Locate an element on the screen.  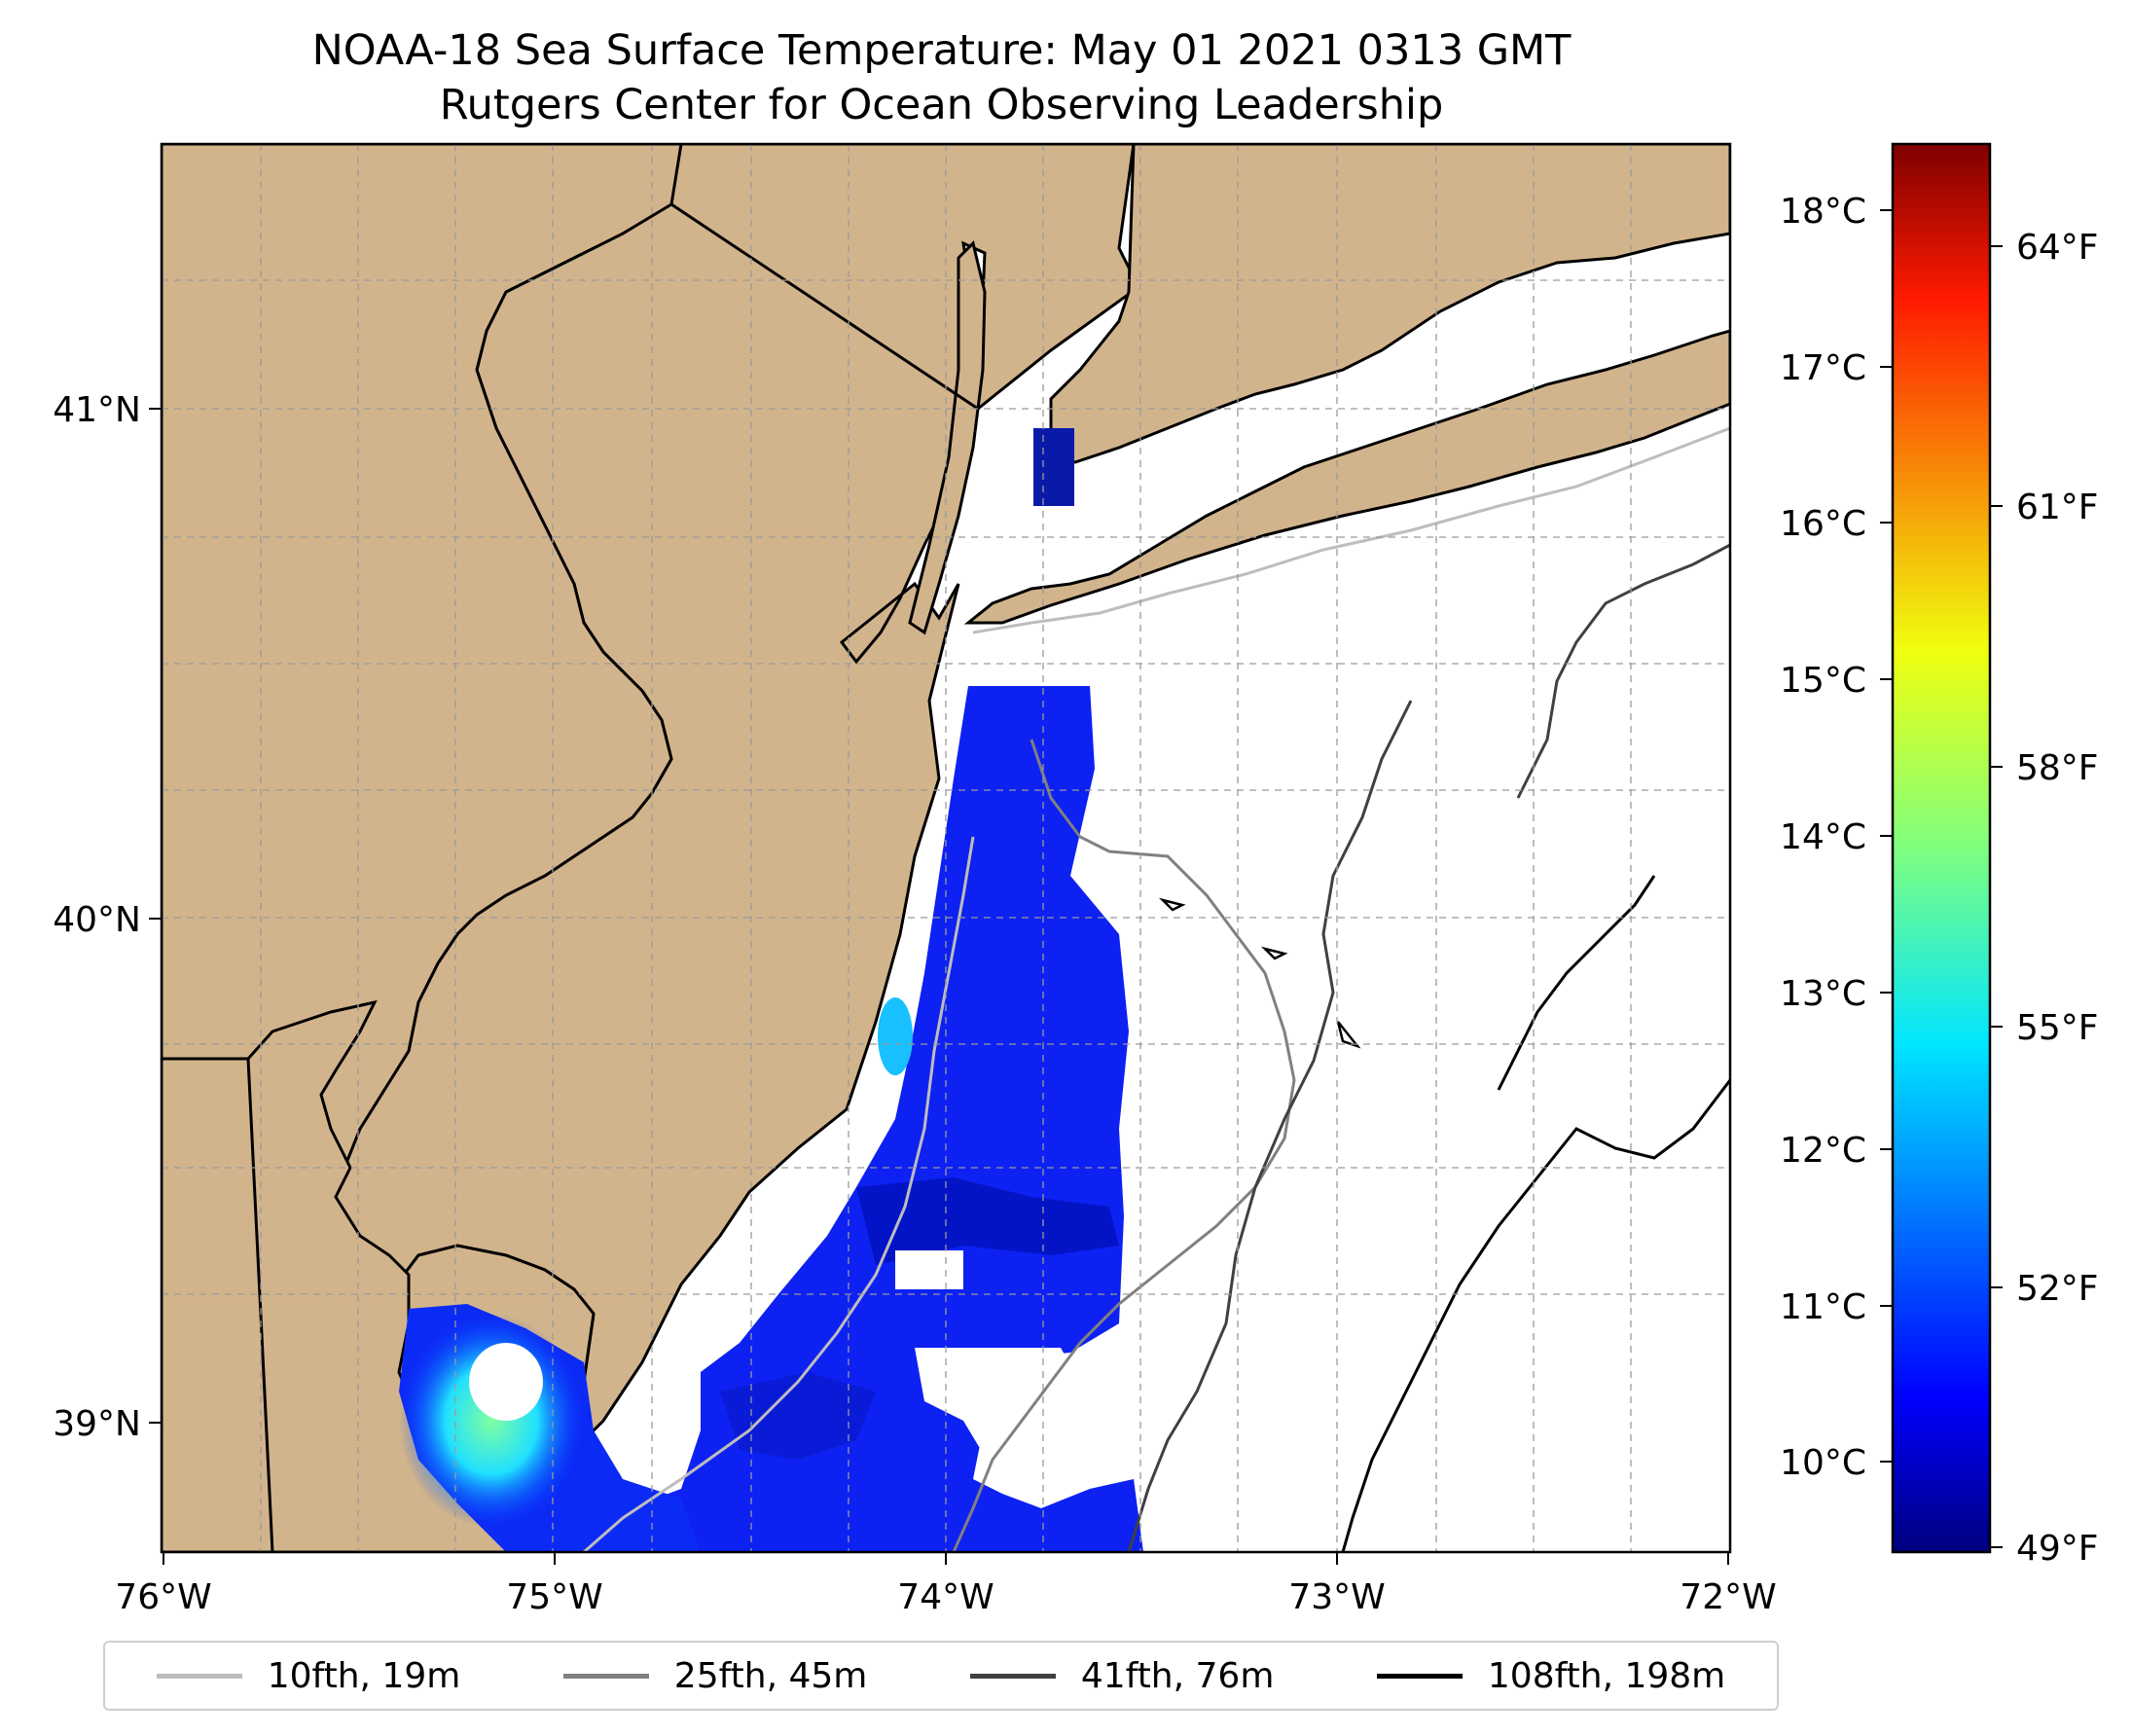
colorbar-fahrenheit-label: 58°F is located at coordinates (2058, 768).